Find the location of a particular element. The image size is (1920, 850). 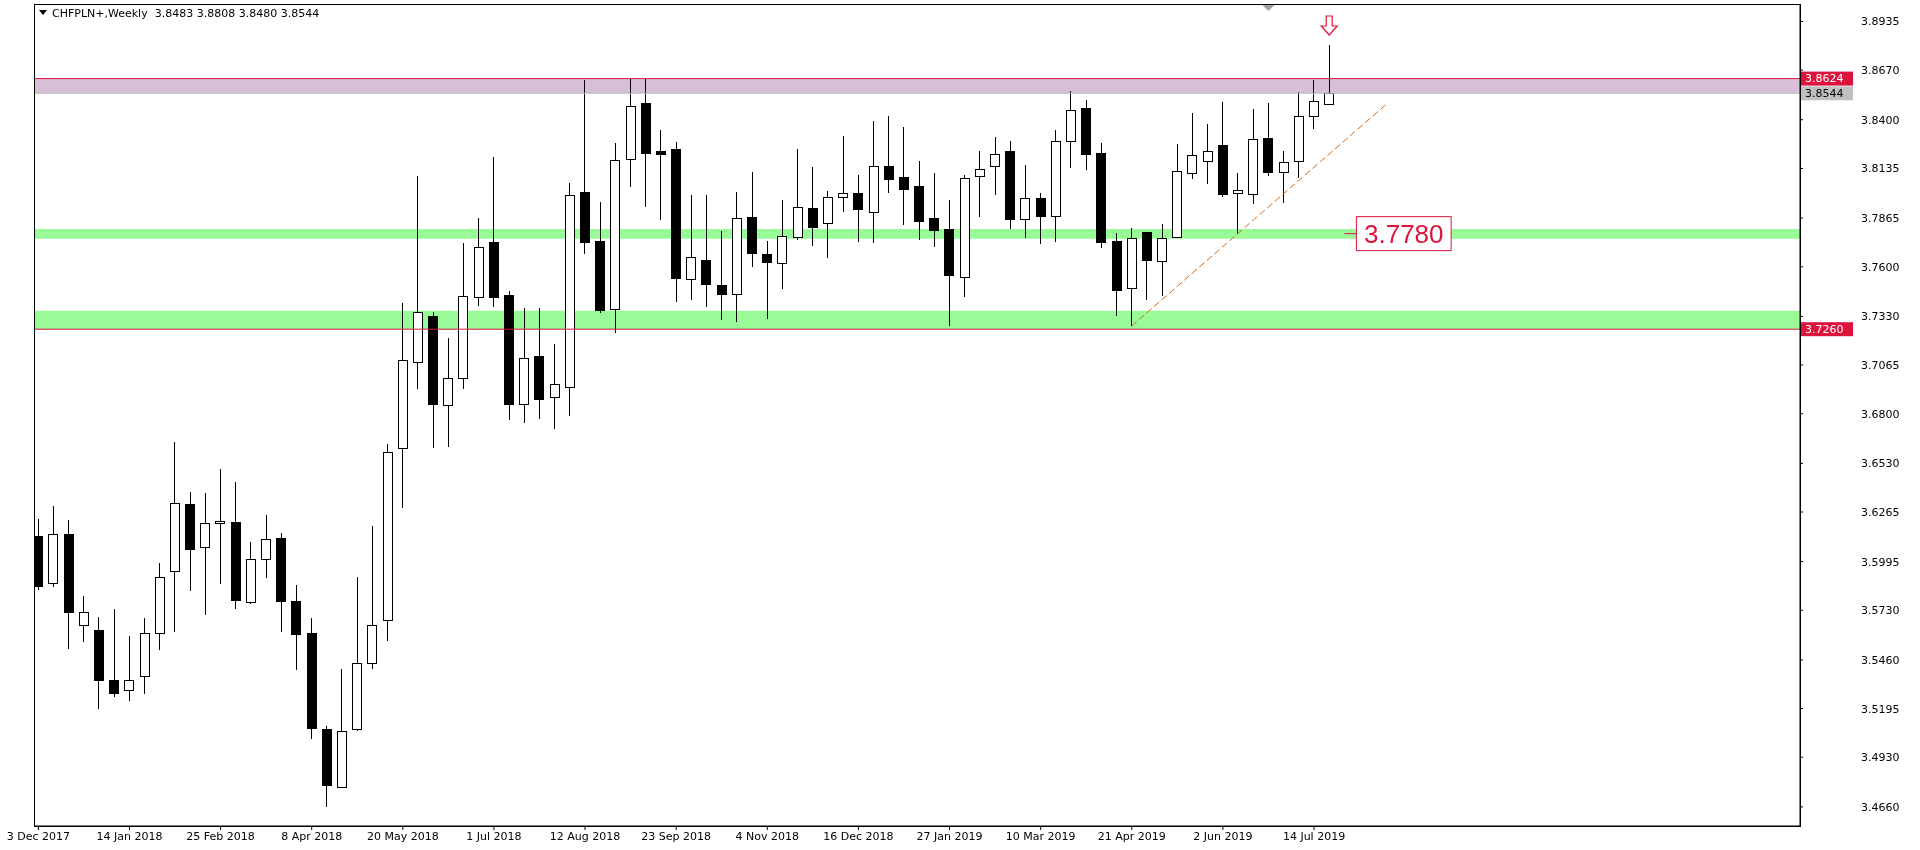

x-tick-label: 20 May 2018 is located at coordinates (402, 836).